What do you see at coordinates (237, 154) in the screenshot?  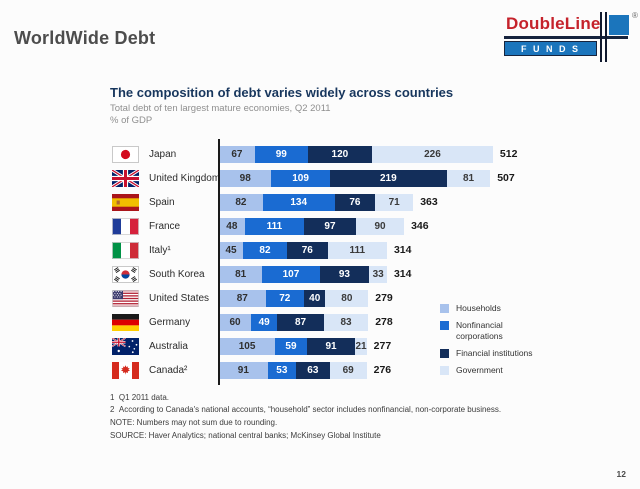 I see `bar-segment-households: 67` at bounding box center [237, 154].